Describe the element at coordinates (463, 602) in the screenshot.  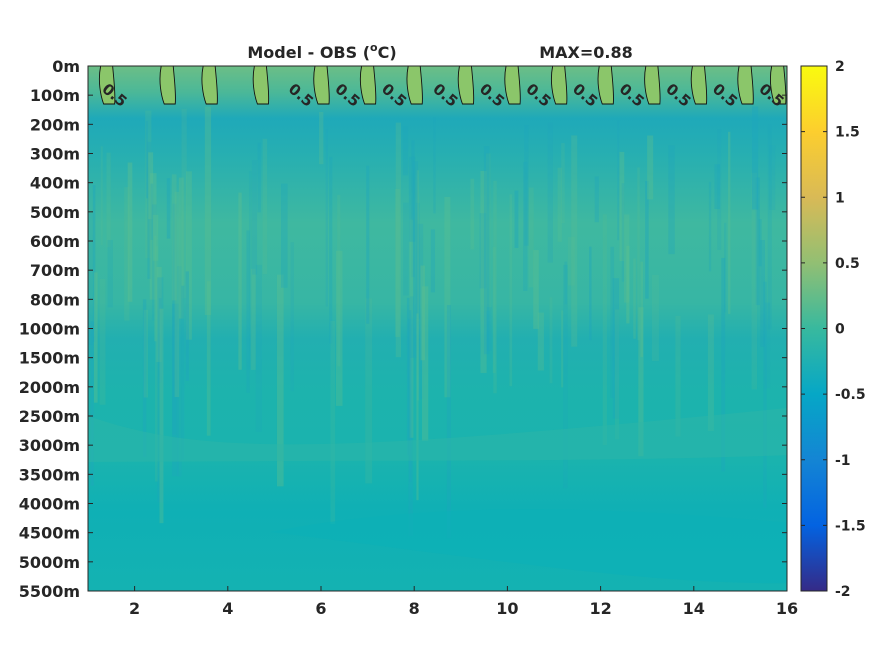
I see `x-axis: 2 4 6 8 10 12 14 16` at that location.